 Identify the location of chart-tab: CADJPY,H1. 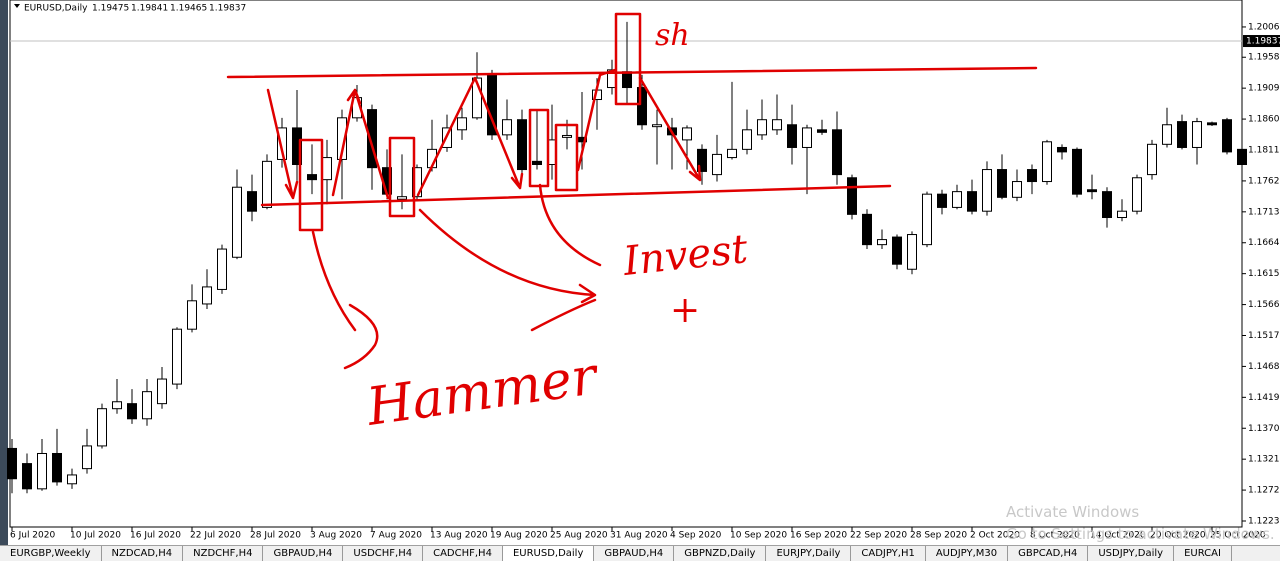
(888, 553).